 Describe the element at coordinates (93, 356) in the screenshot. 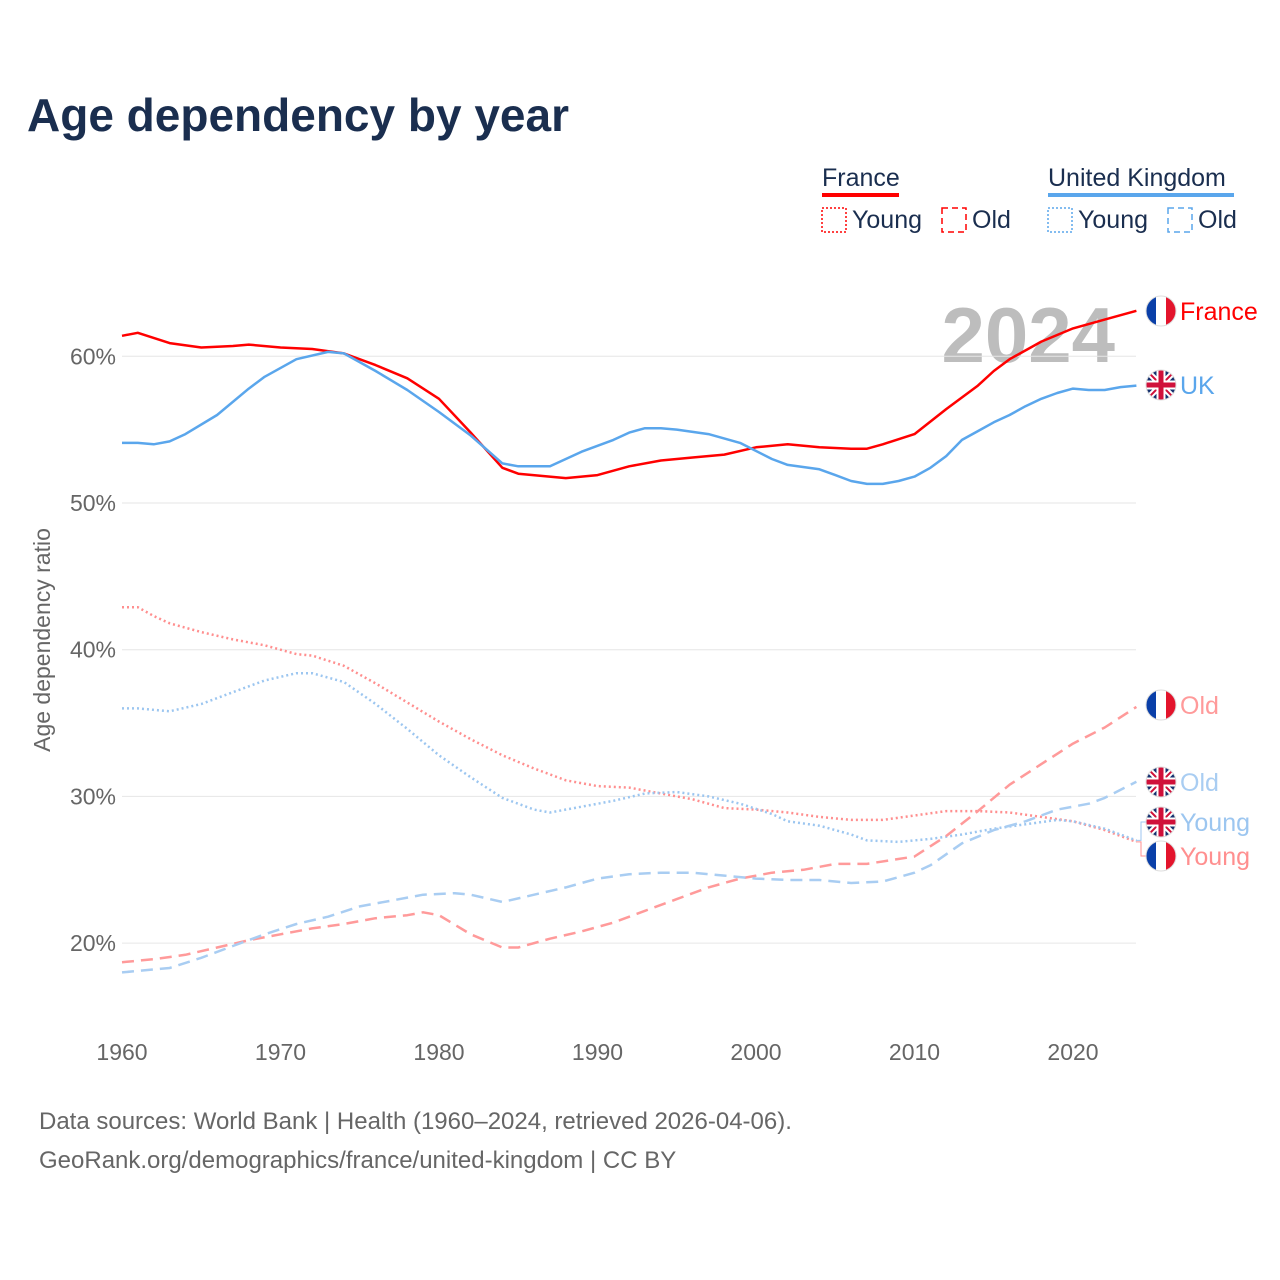

I see `y-tick-label: 60%` at that location.